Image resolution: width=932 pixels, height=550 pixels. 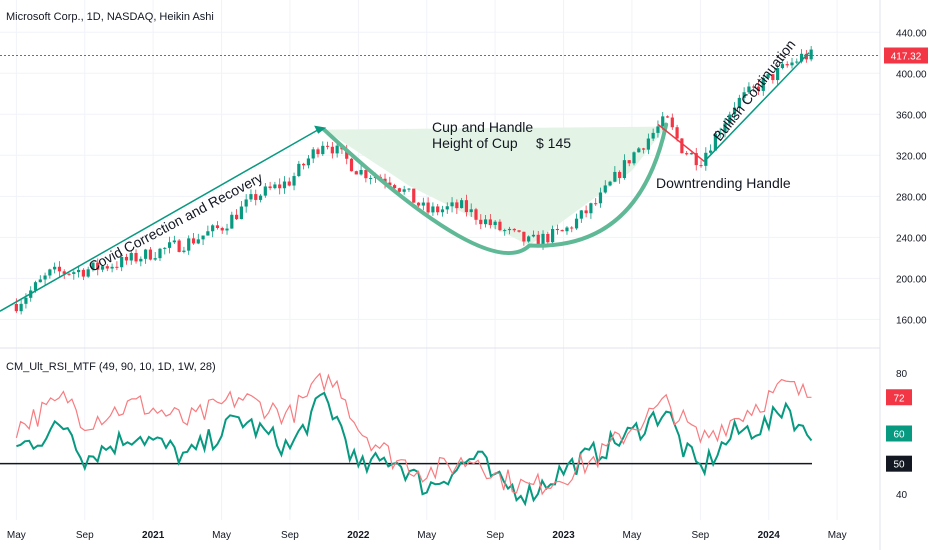 I want to click on arrowhead, so click(x=320, y=129).